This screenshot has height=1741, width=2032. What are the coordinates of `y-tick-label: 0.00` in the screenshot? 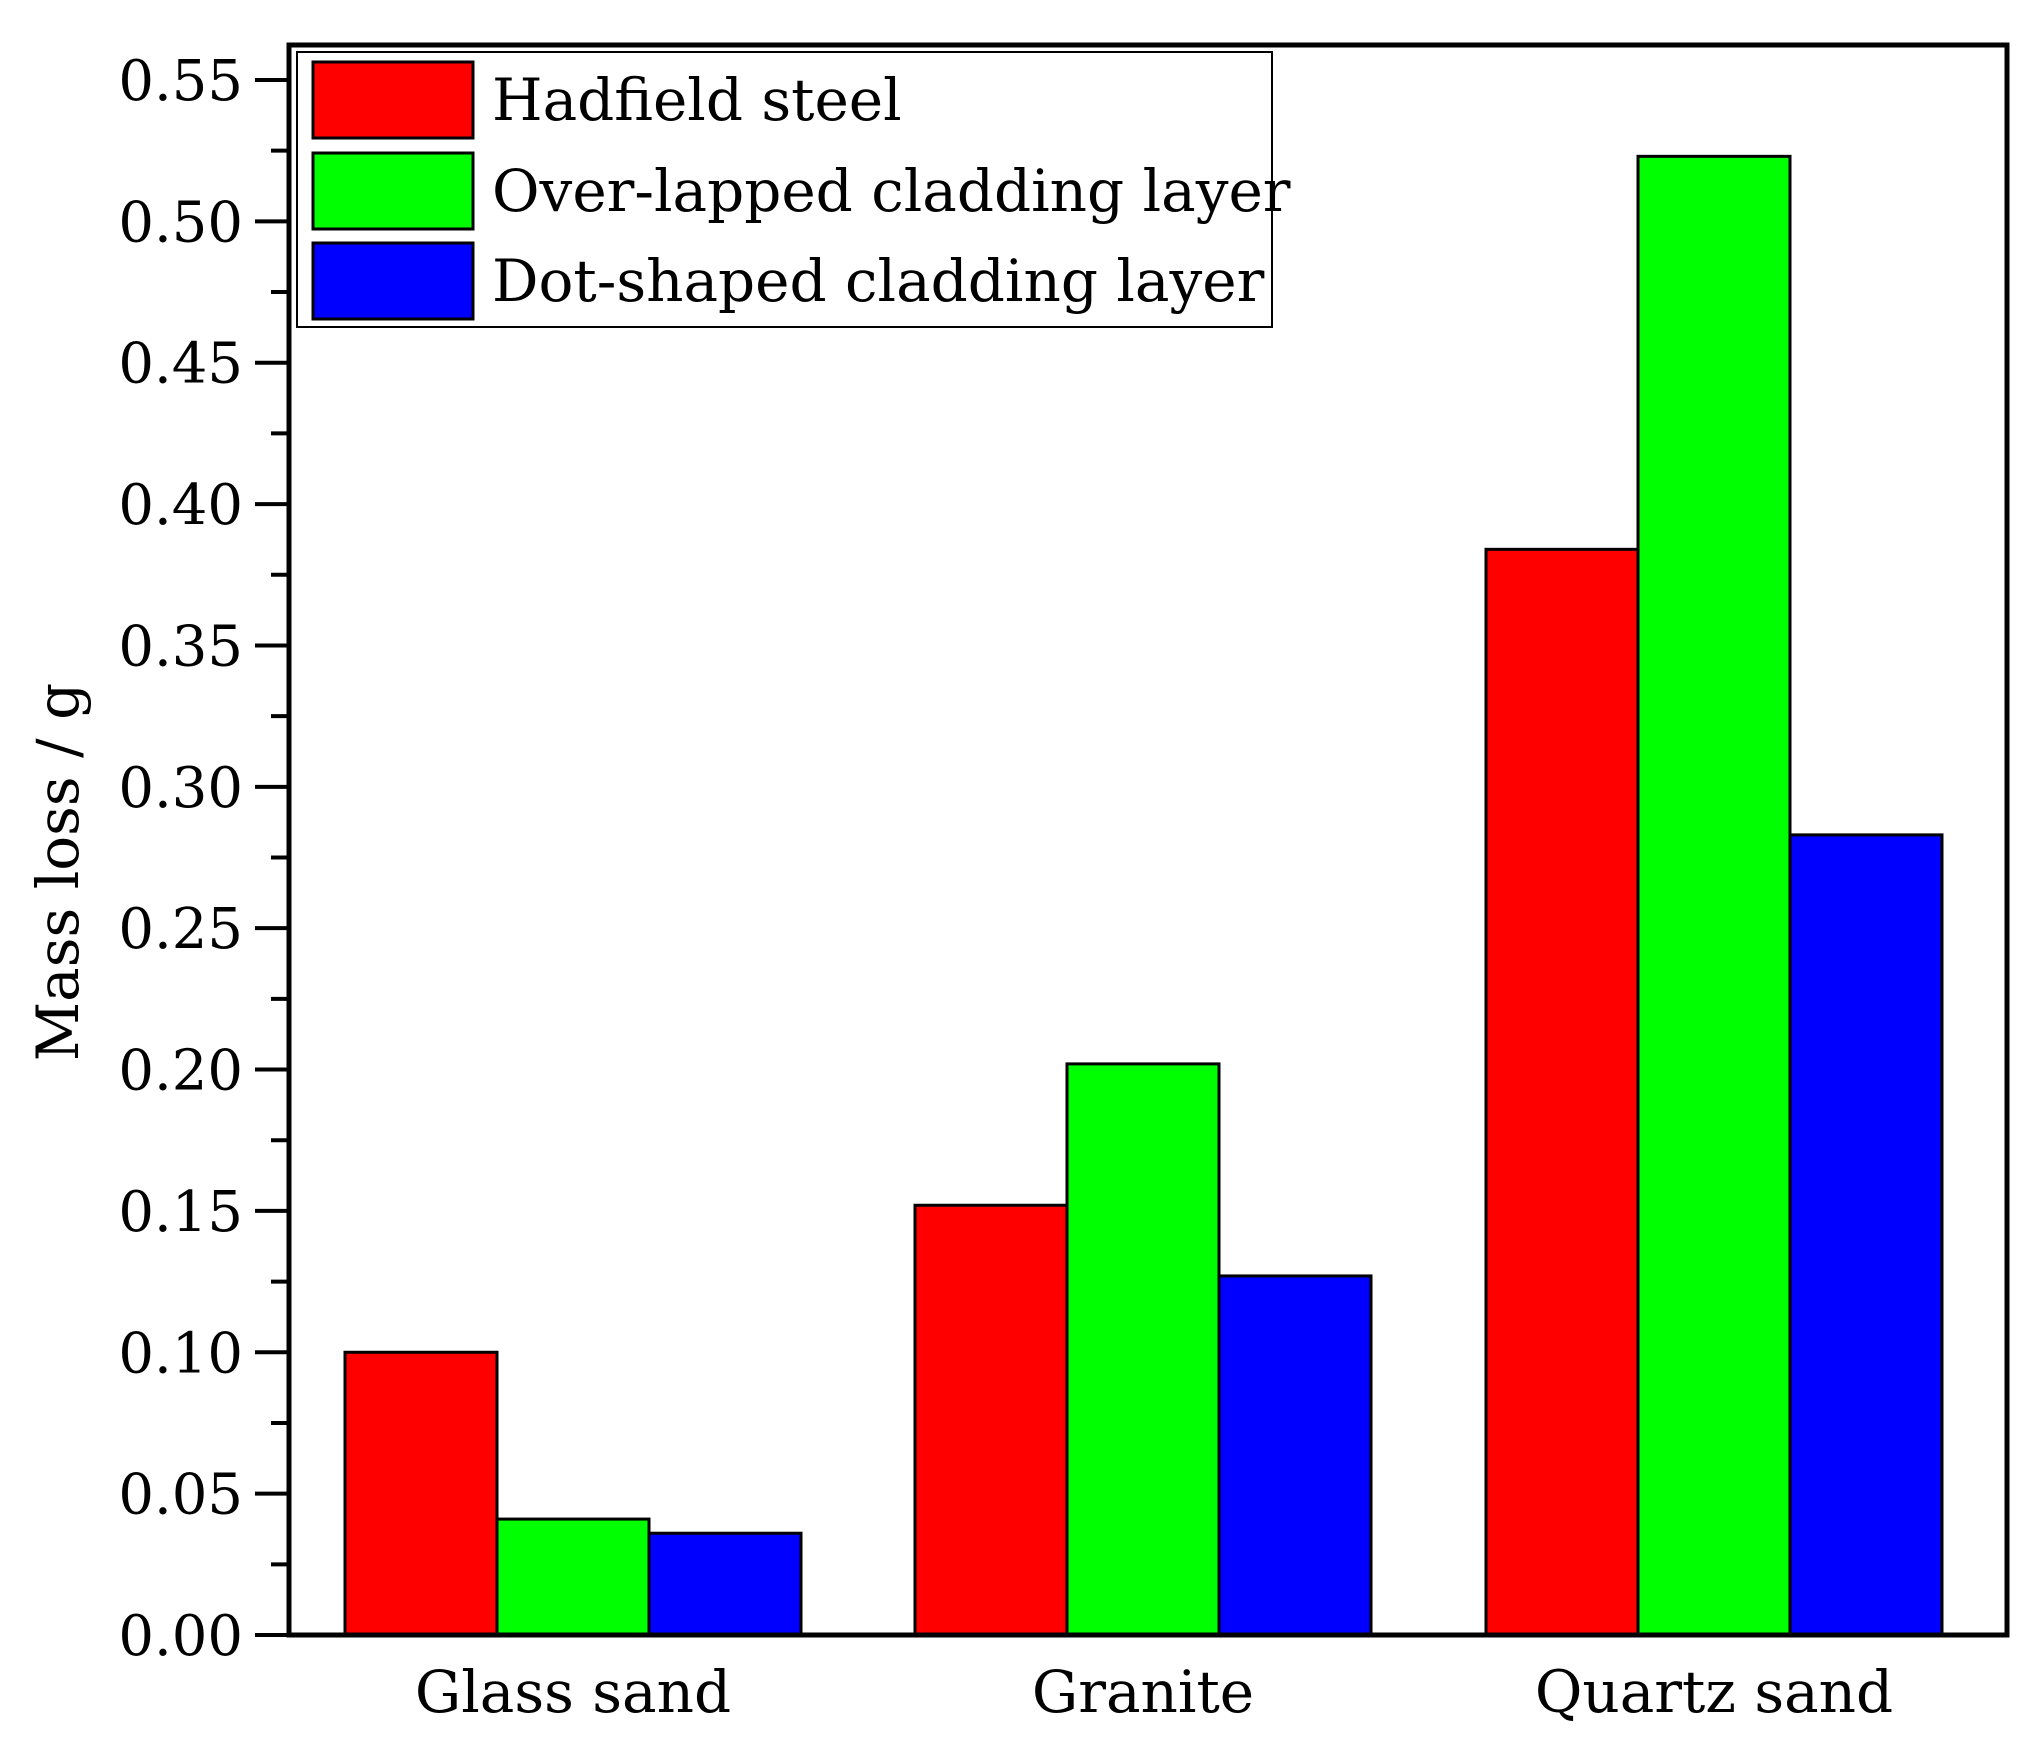 It's located at (180, 1636).